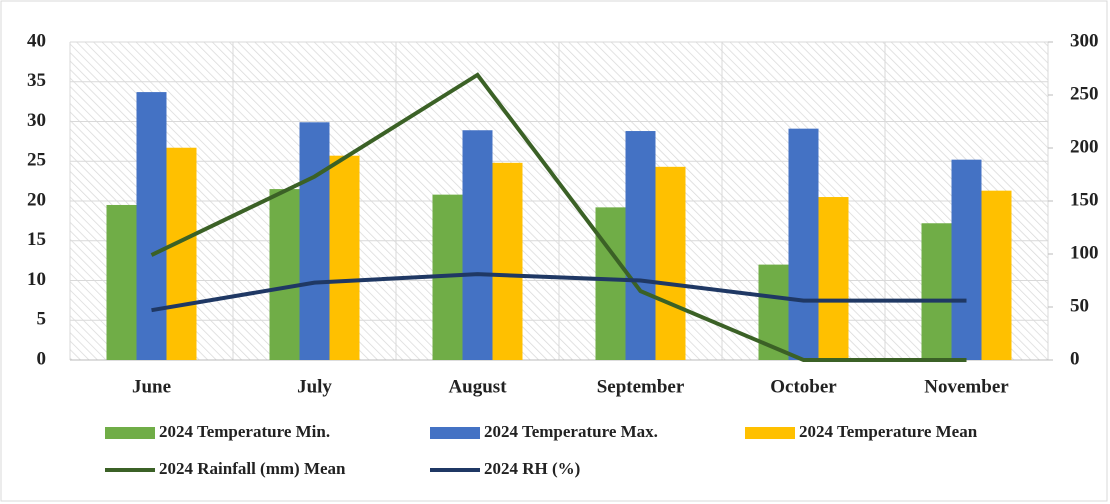  Describe the element at coordinates (966, 386) in the screenshot. I see `x-tick-label: November` at that location.